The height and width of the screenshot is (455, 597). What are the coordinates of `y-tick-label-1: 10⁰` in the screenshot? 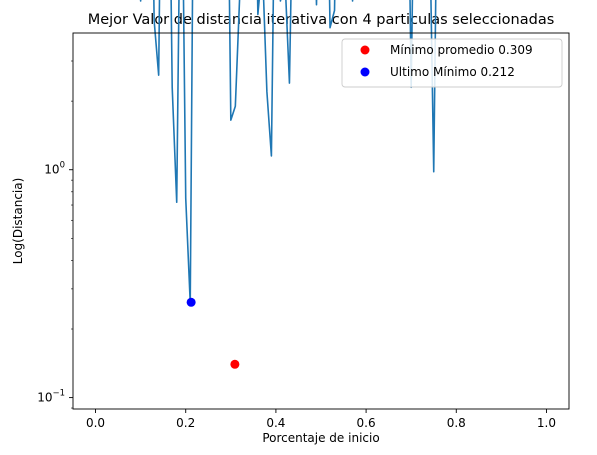 It's located at (54, 169).